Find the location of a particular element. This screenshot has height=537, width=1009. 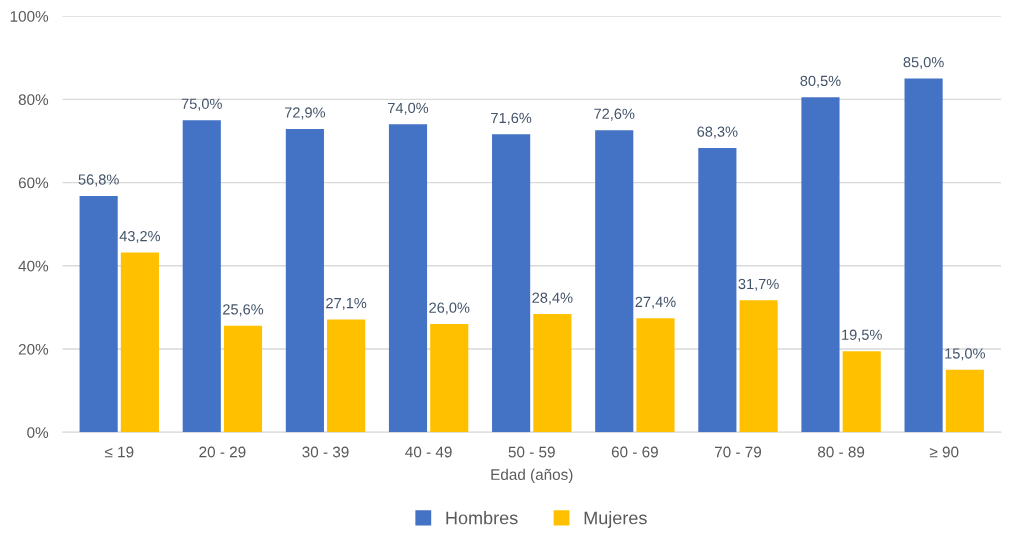

data-label: 19,5% is located at coordinates (862, 335).